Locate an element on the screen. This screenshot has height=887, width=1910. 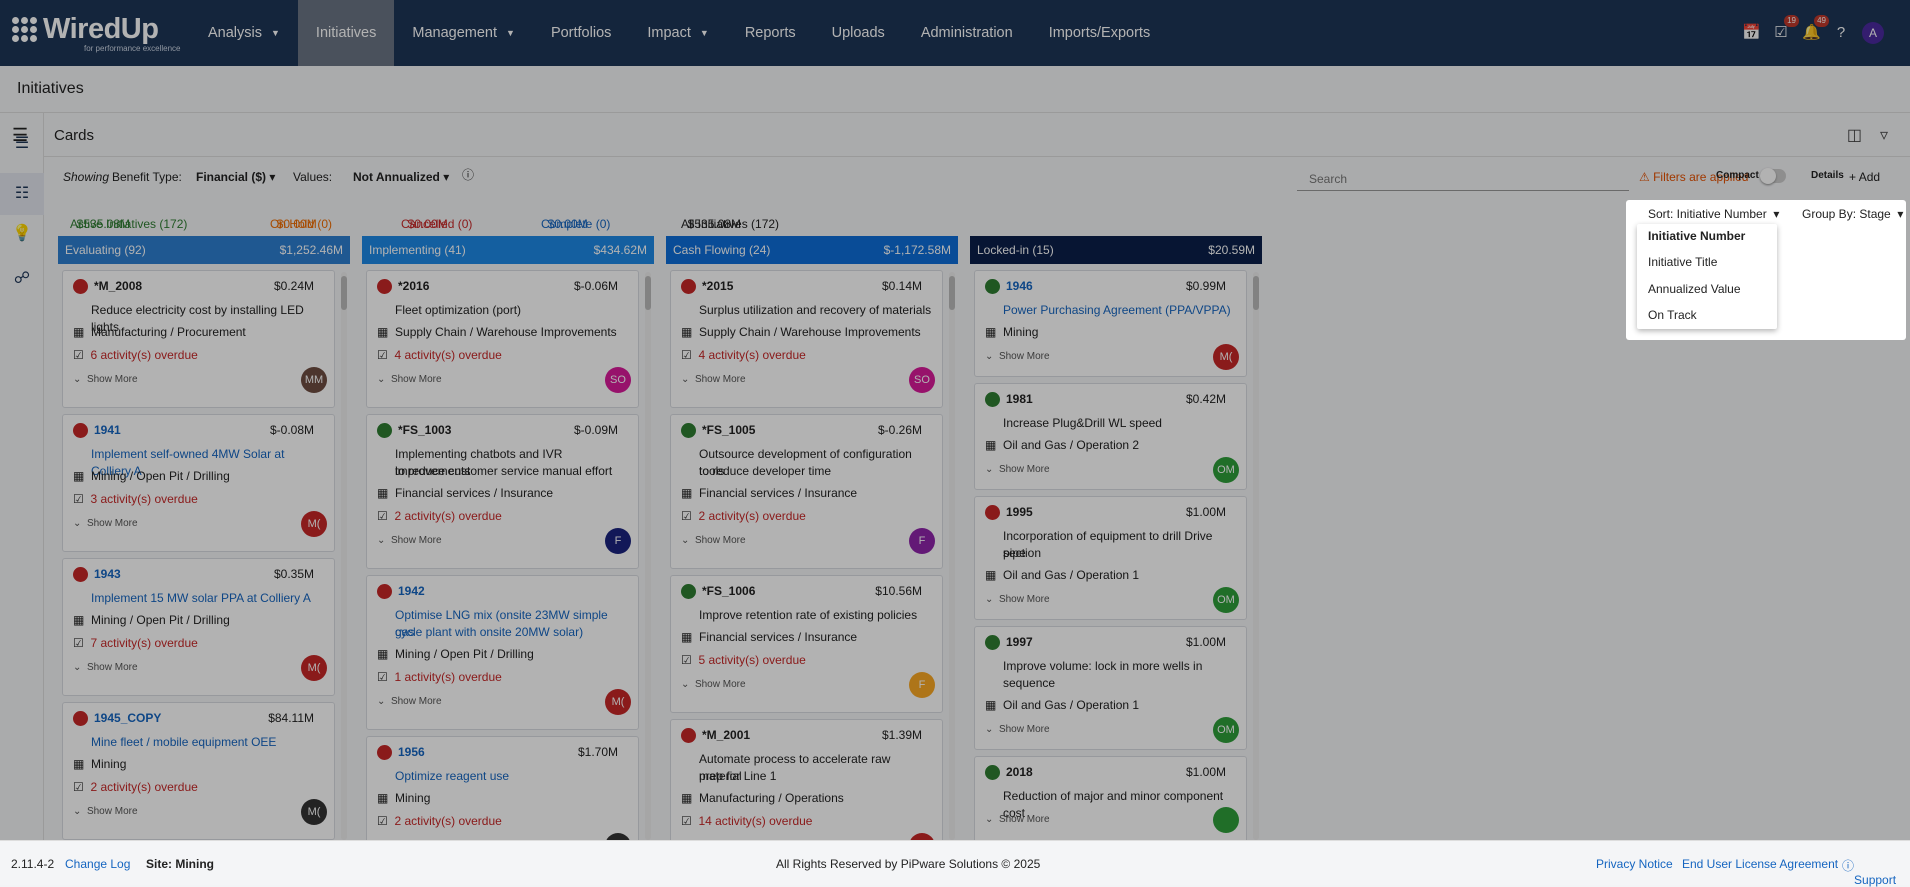
nav-item-administration: Administration is located at coordinates (967, 33).